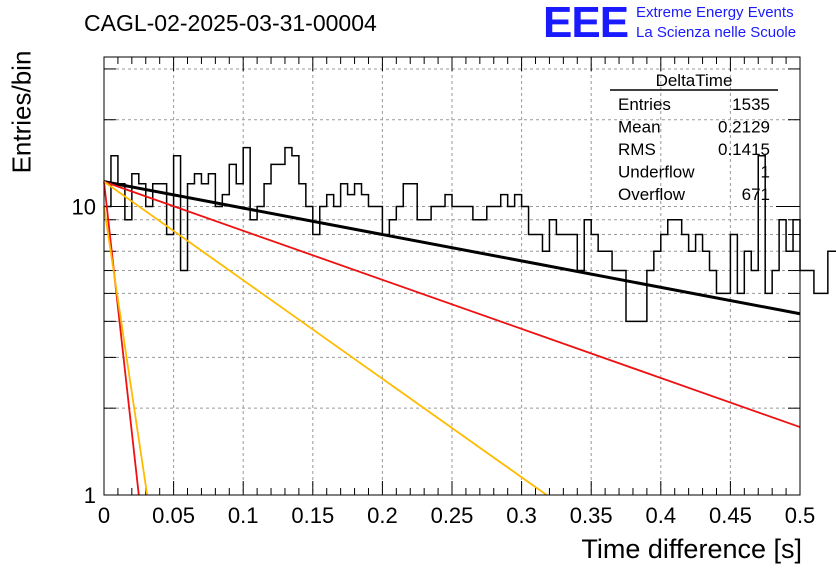 The image size is (836, 572). What do you see at coordinates (637, 149) in the screenshot?
I see `stats-row-label: RMS` at bounding box center [637, 149].